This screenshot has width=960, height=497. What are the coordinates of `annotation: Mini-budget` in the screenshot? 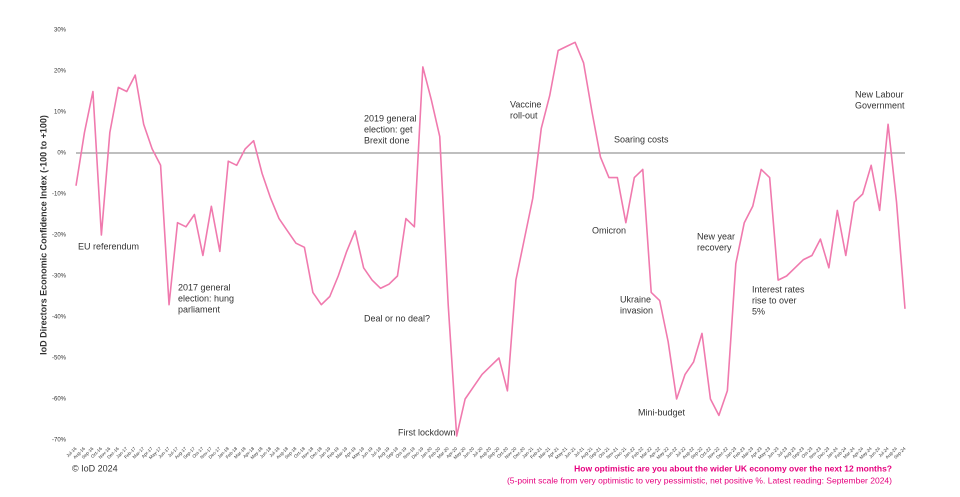 It's located at (662, 412).